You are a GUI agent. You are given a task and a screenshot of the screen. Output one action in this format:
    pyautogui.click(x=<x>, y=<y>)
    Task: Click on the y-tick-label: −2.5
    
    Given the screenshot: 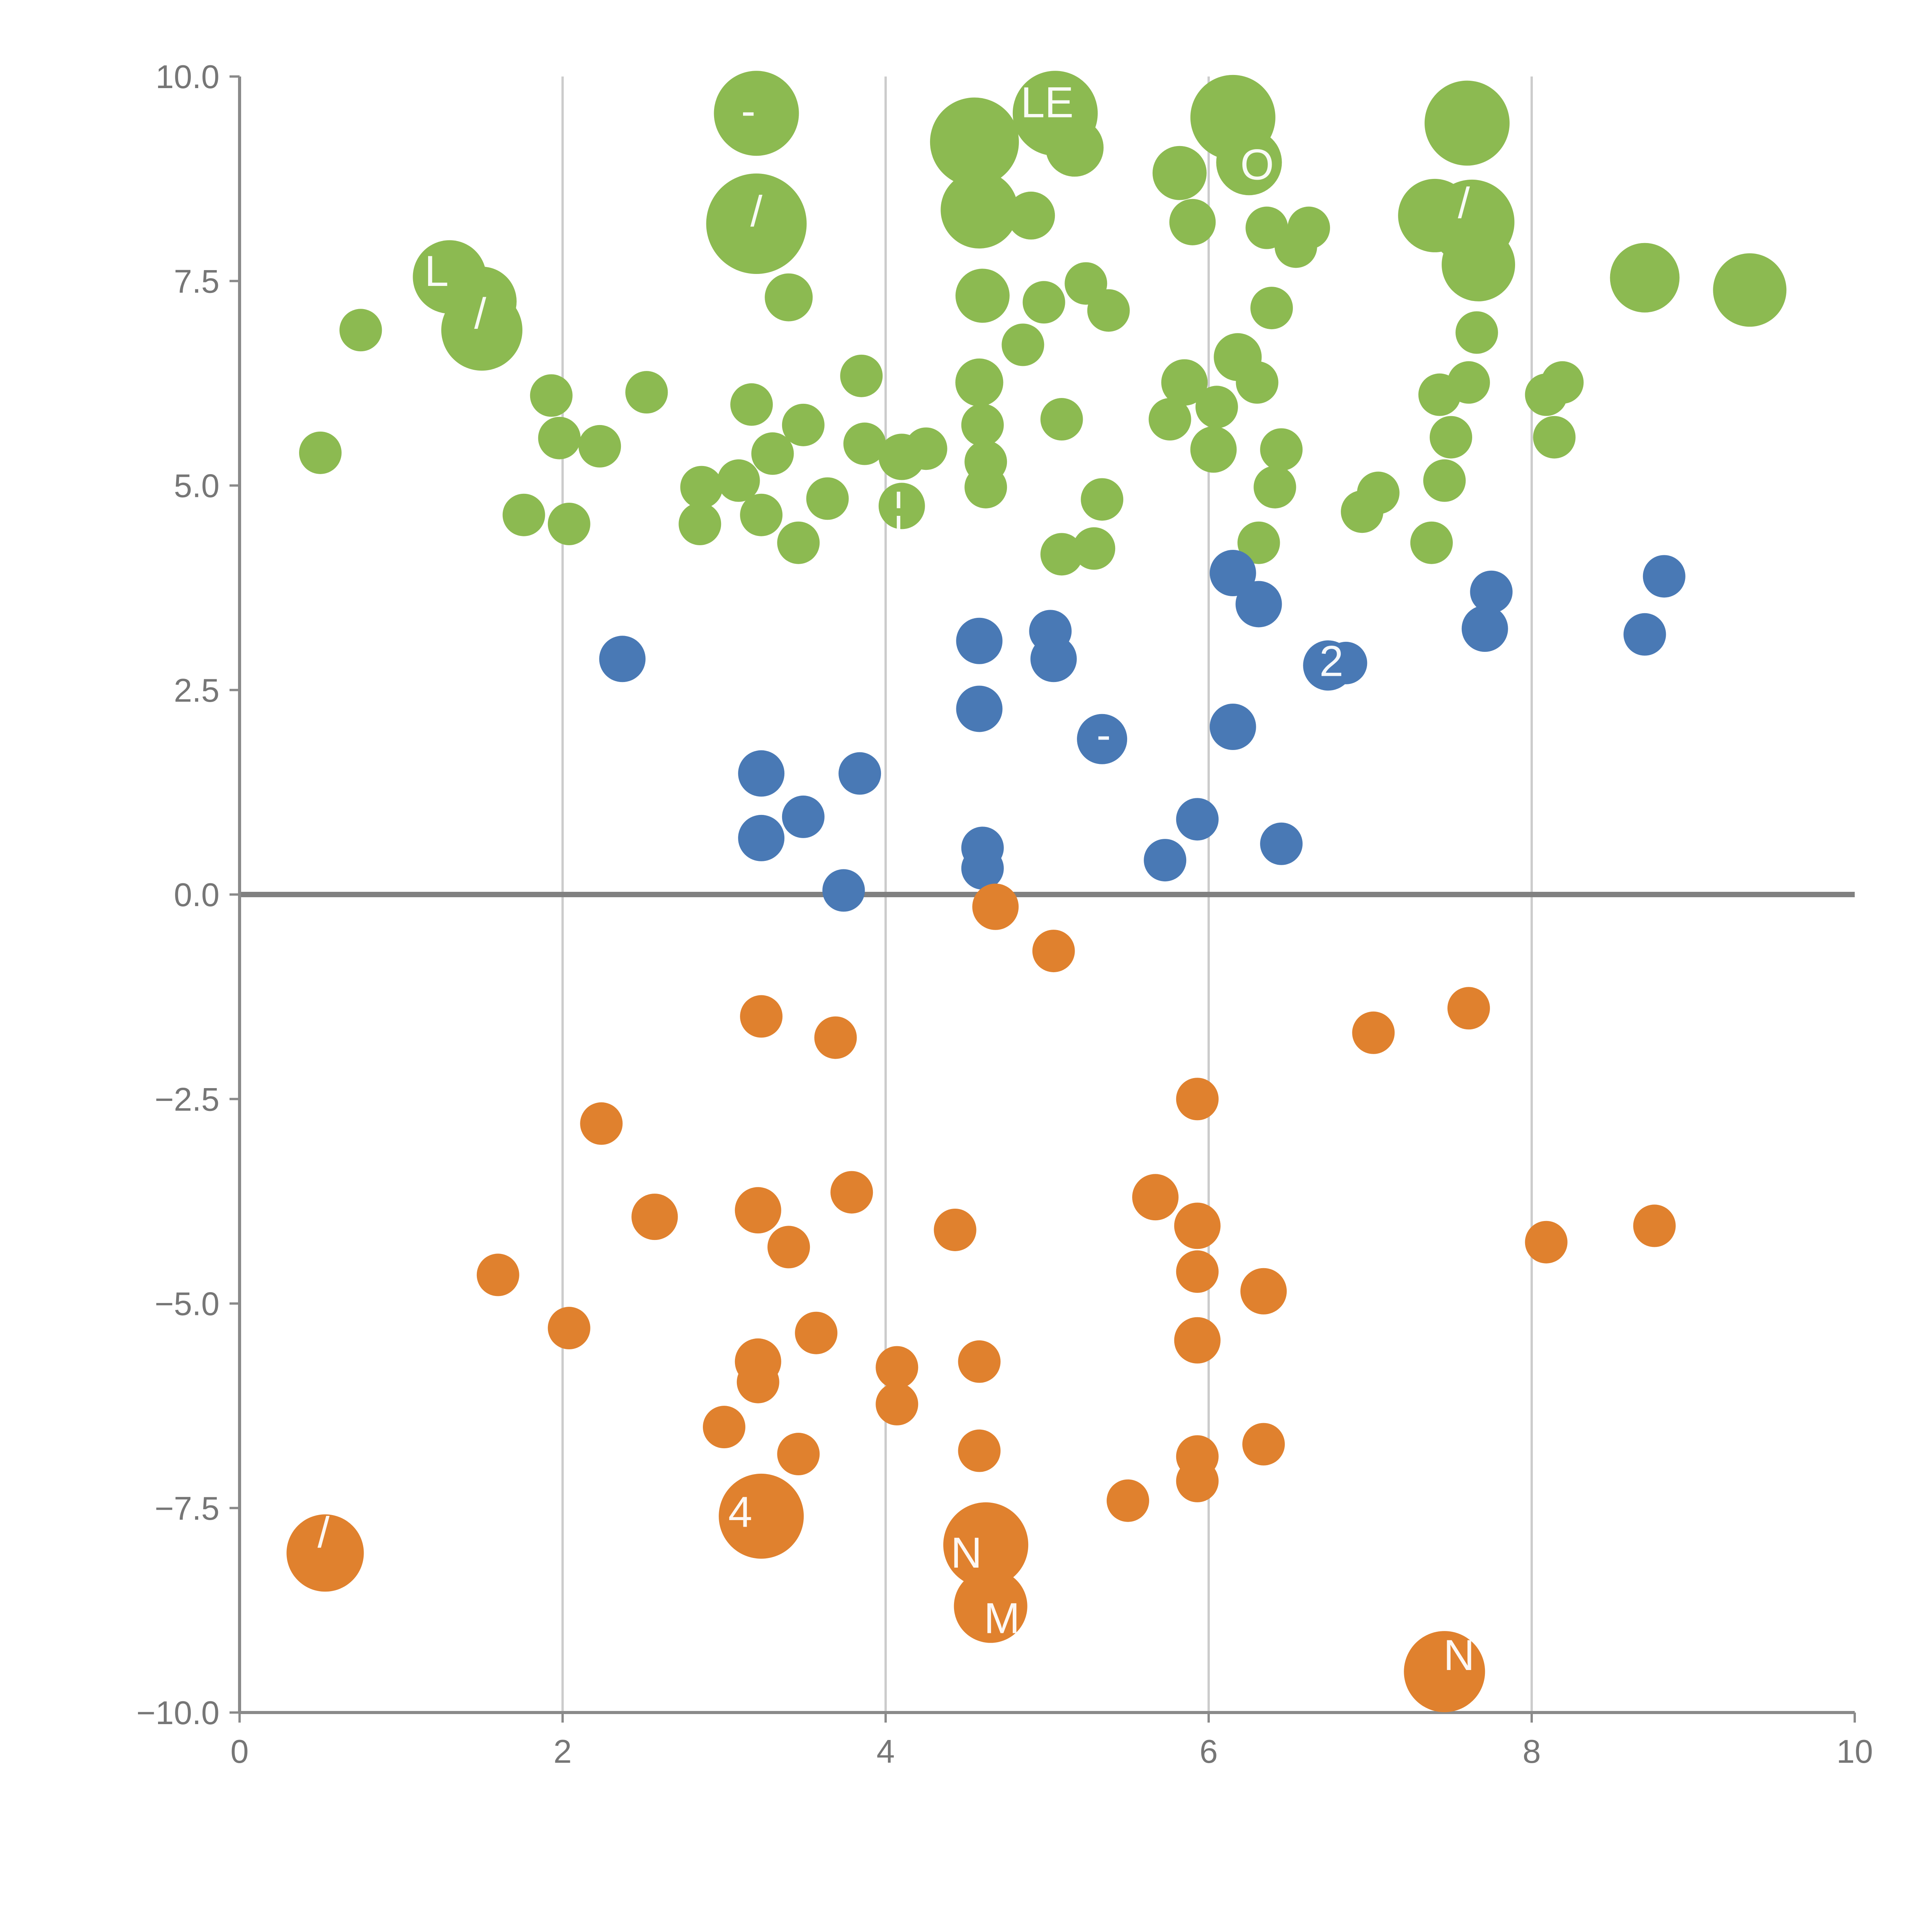 What is the action you would take?
    pyautogui.click(x=187, y=1099)
    